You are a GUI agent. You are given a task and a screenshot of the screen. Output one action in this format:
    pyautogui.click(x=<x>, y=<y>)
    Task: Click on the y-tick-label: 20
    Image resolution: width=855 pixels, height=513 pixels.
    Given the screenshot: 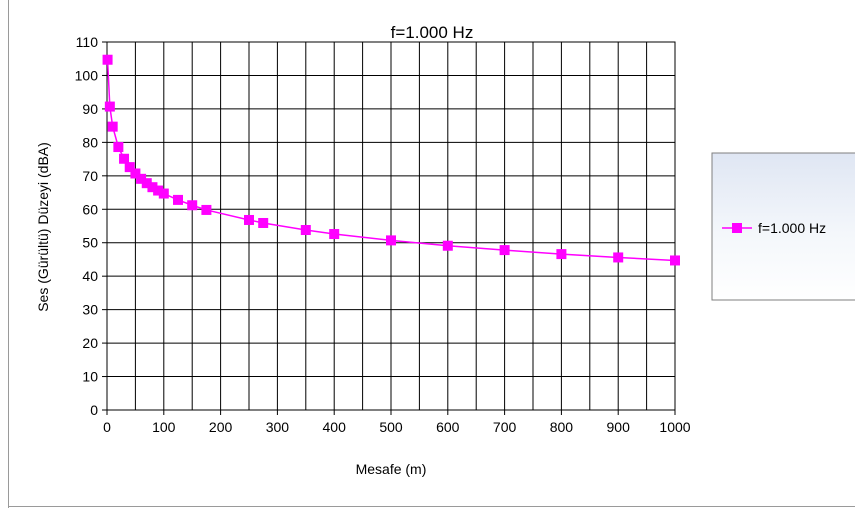 What is the action you would take?
    pyautogui.click(x=90, y=343)
    